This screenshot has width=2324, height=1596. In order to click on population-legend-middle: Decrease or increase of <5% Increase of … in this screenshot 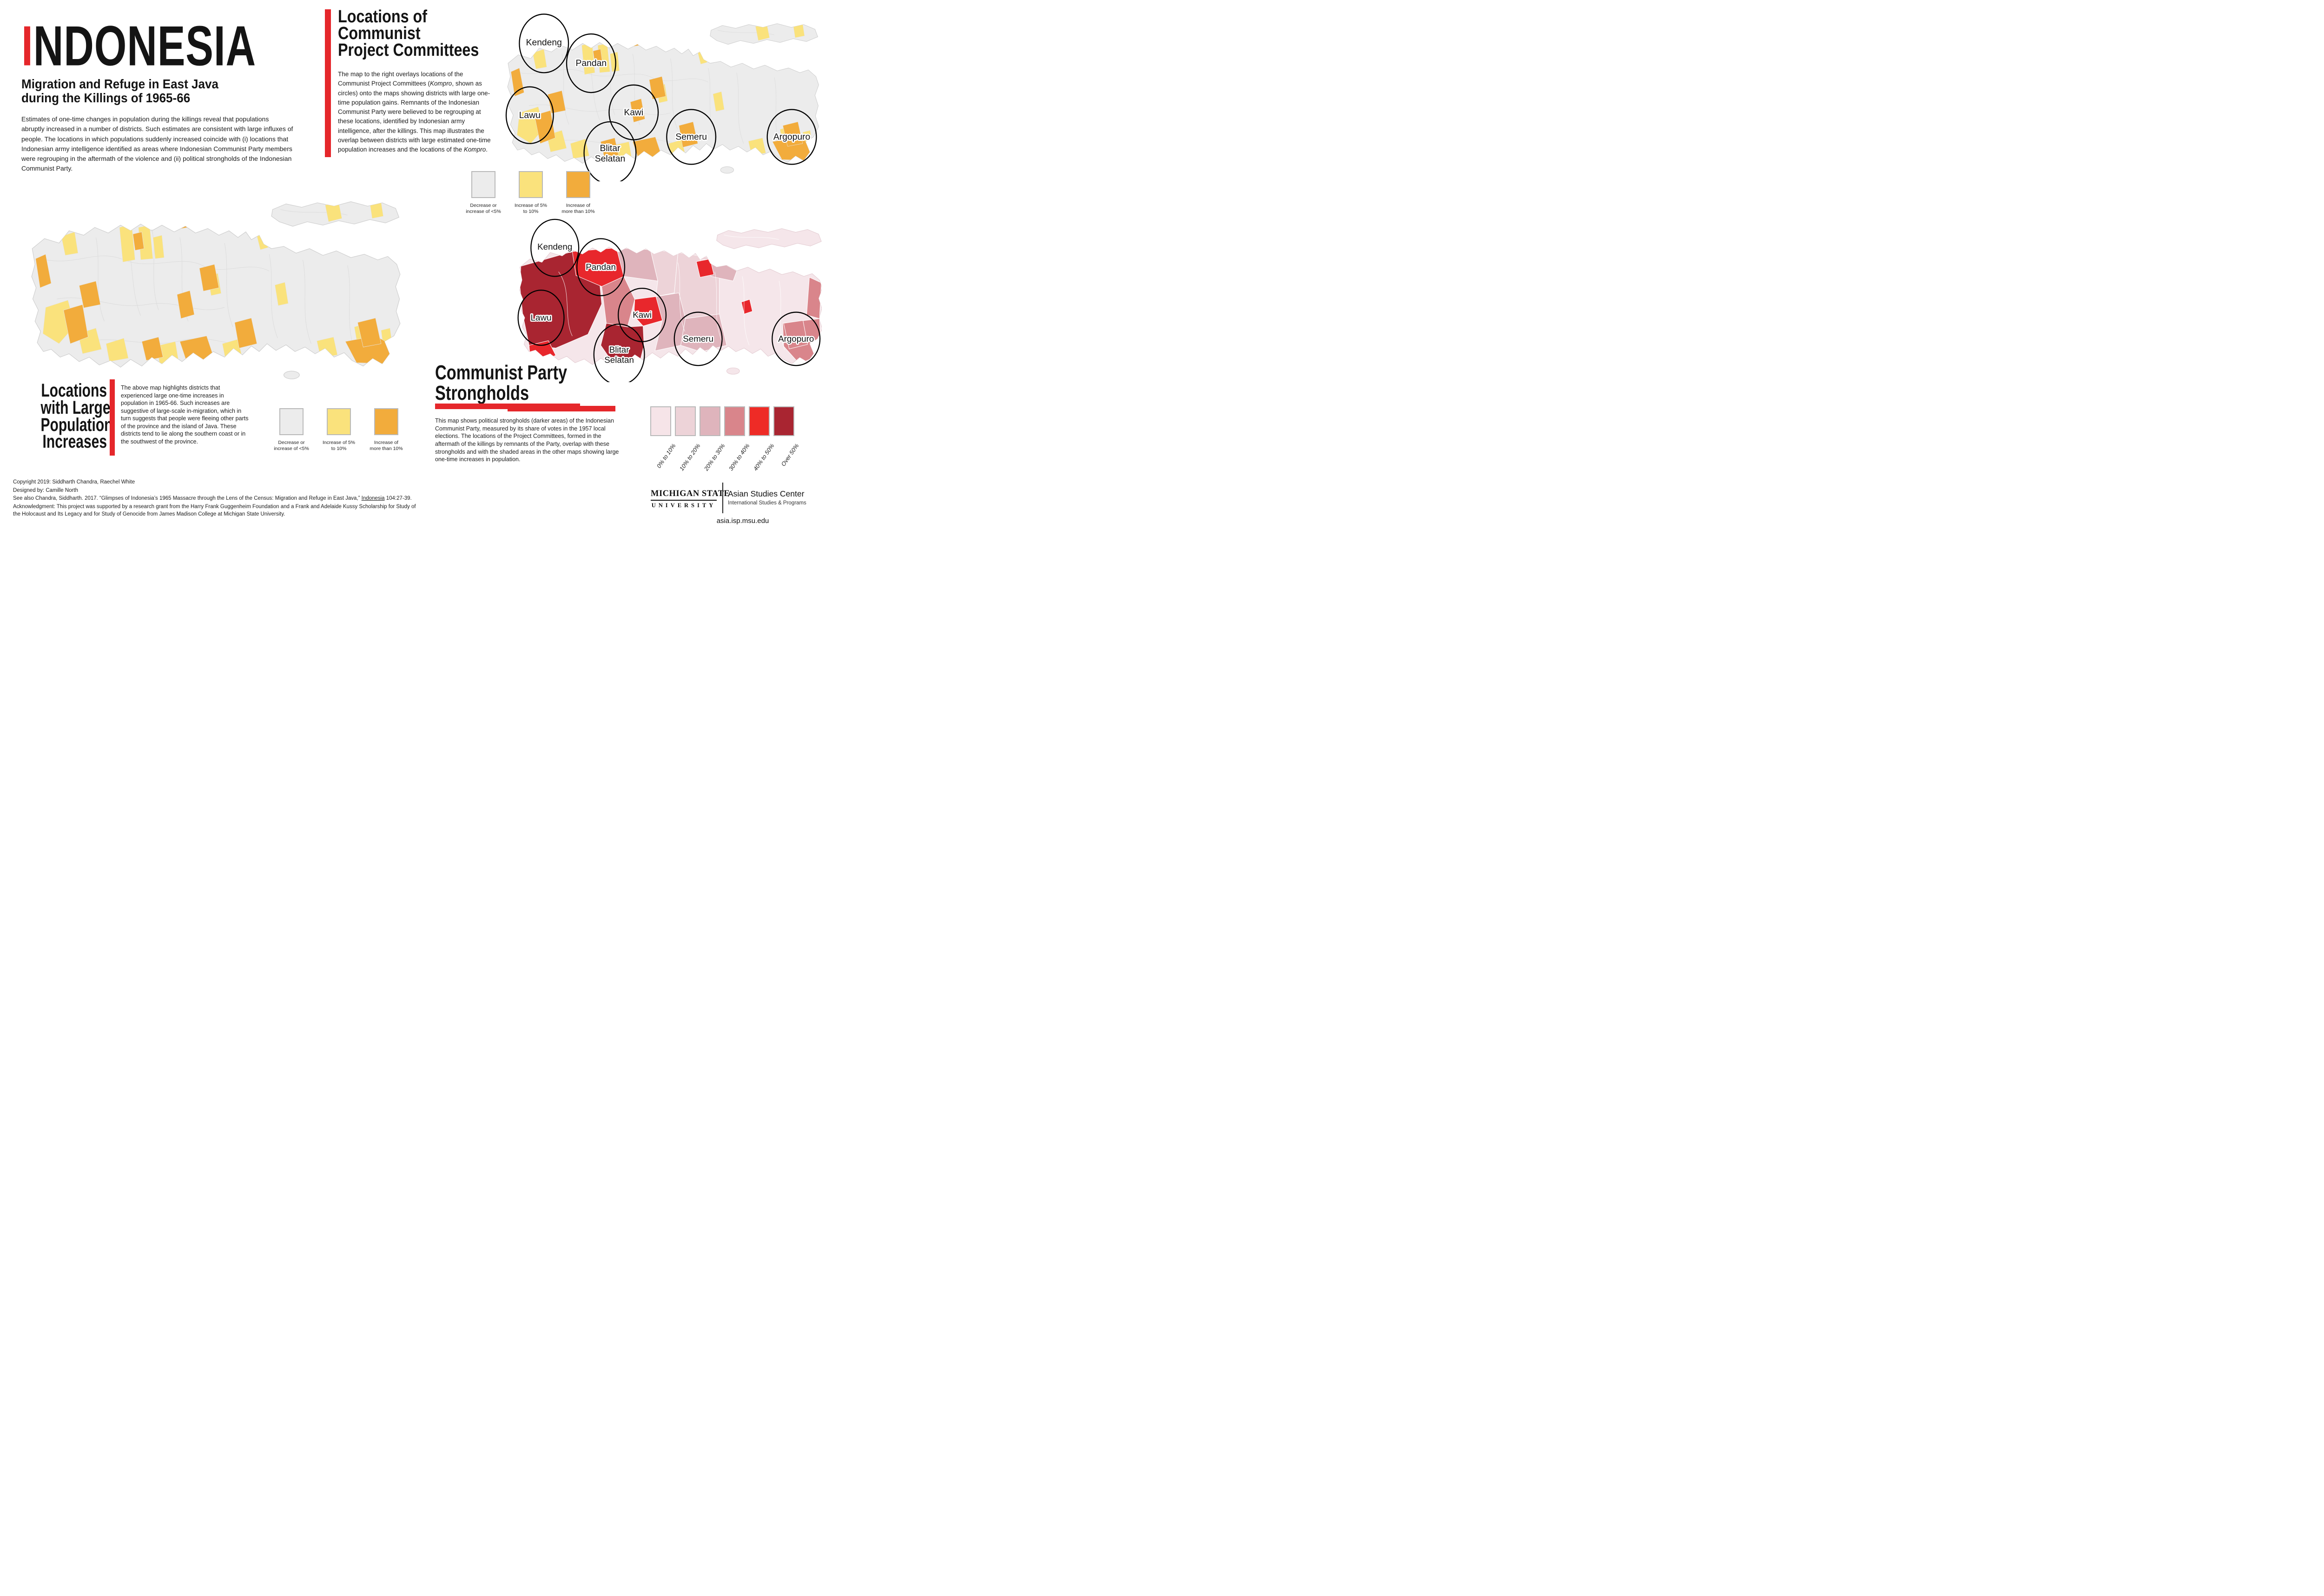, I will do `click(338, 430)`.